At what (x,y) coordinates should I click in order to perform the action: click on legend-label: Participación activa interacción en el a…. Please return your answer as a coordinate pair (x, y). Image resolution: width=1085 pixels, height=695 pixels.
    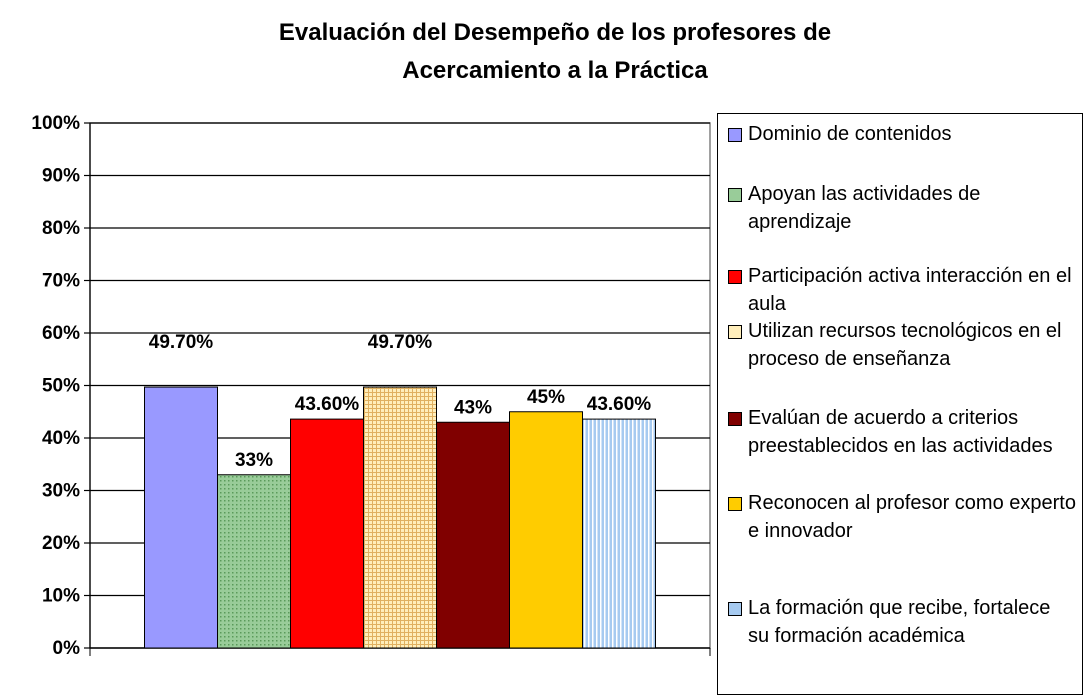
    Looking at the image, I should click on (910, 290).